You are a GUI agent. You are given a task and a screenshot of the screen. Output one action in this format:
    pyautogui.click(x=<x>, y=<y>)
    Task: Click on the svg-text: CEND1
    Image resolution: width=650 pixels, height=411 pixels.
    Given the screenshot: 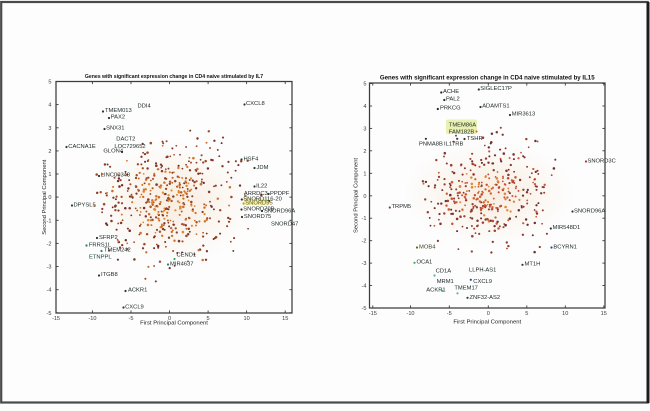 What is the action you would take?
    pyautogui.click(x=187, y=255)
    